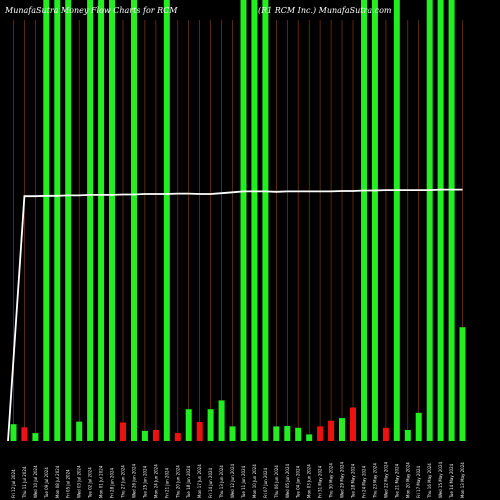 The image size is (500, 500). Describe the element at coordinates (123, 482) in the screenshot. I see `x-tick-label: Thu 27 Jun 2024` at that location.